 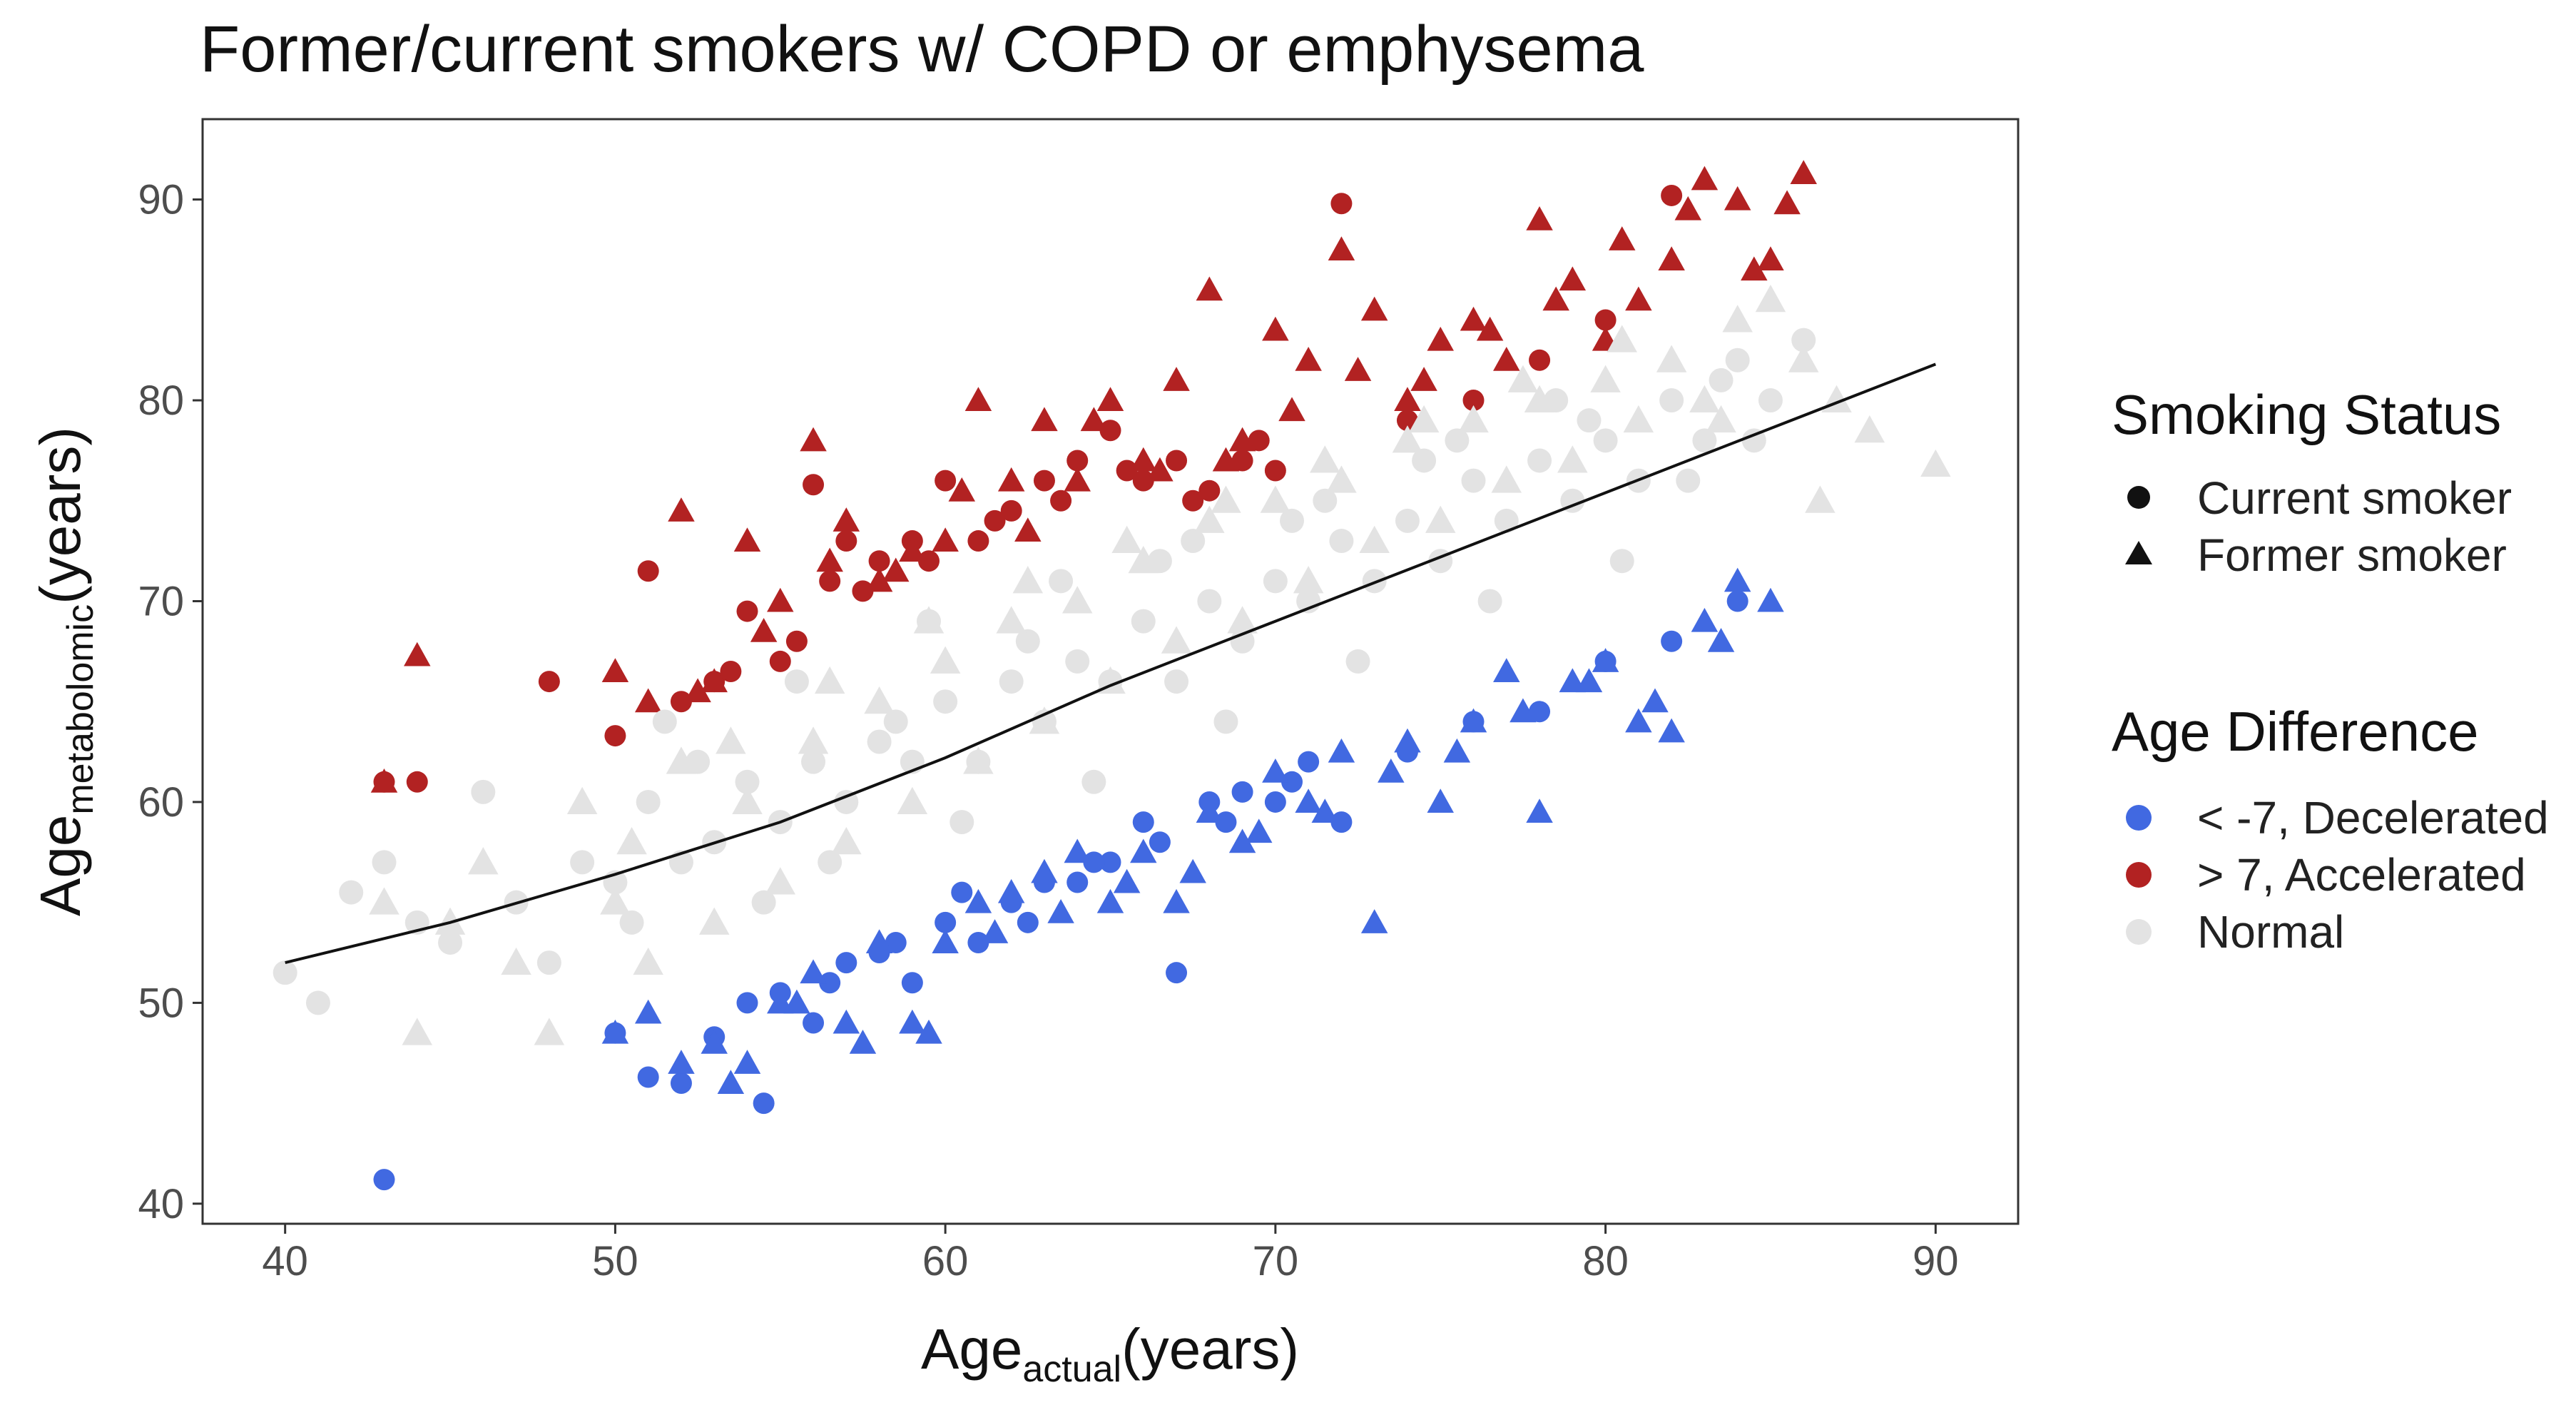 I want to click on y-axis: 40 50 60 70 80 90, so click(x=170, y=702).